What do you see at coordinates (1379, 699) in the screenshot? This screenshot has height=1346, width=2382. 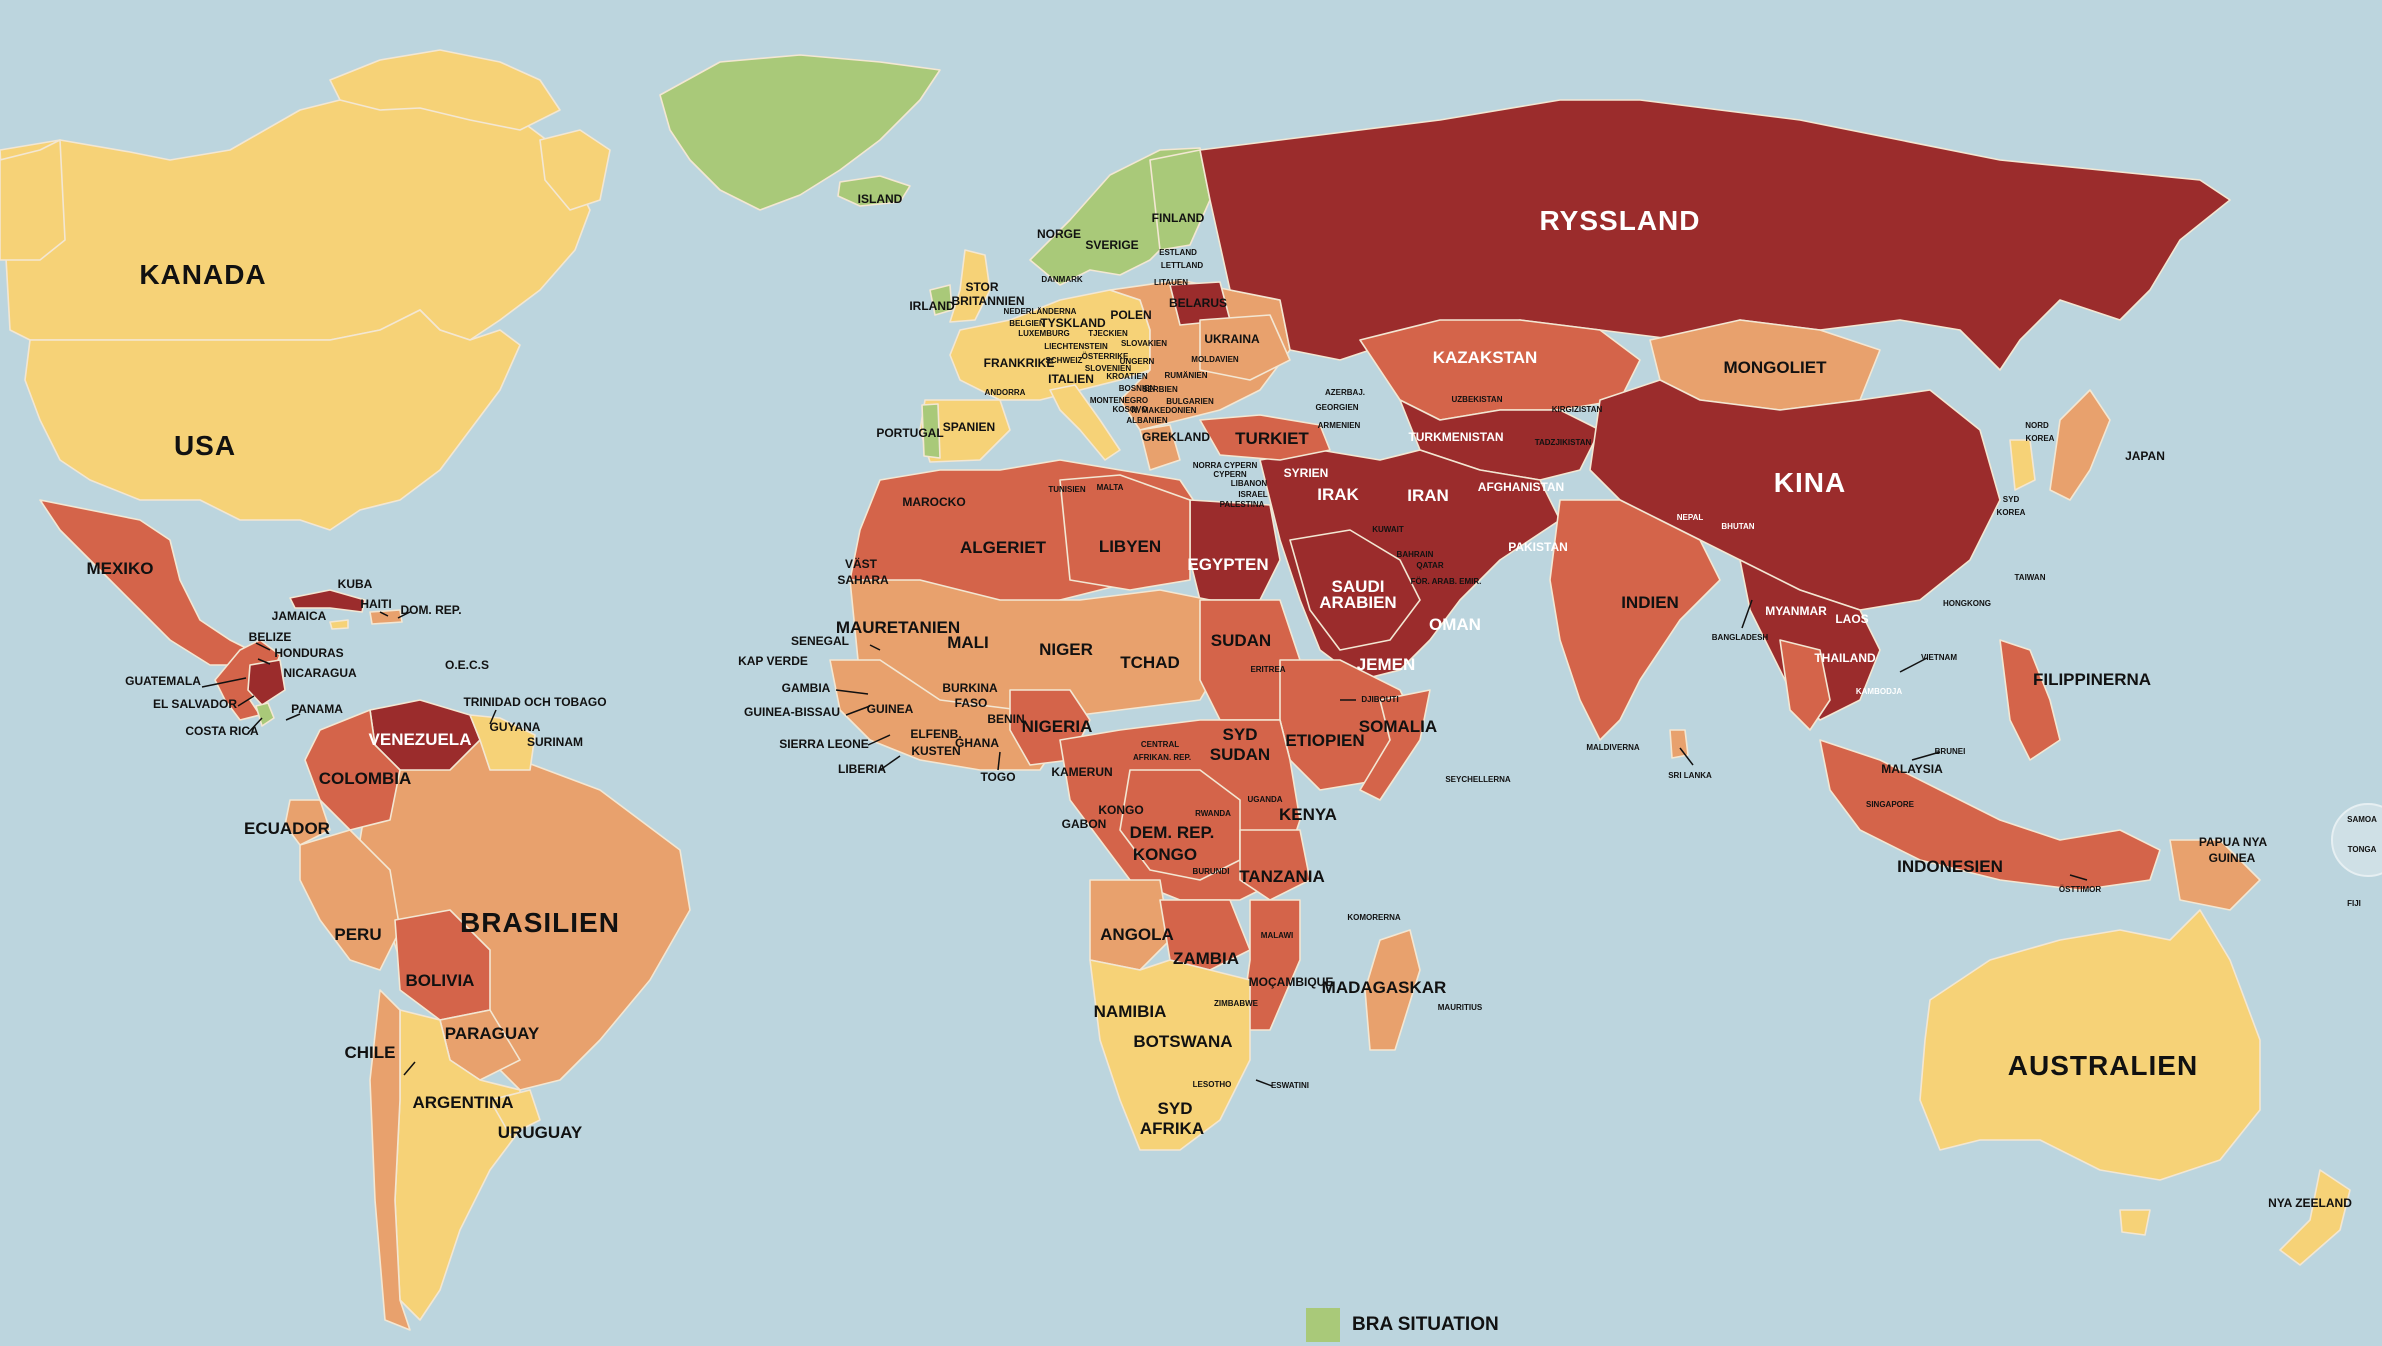 I see `label-djibouti: DJIBOUTI` at bounding box center [1379, 699].